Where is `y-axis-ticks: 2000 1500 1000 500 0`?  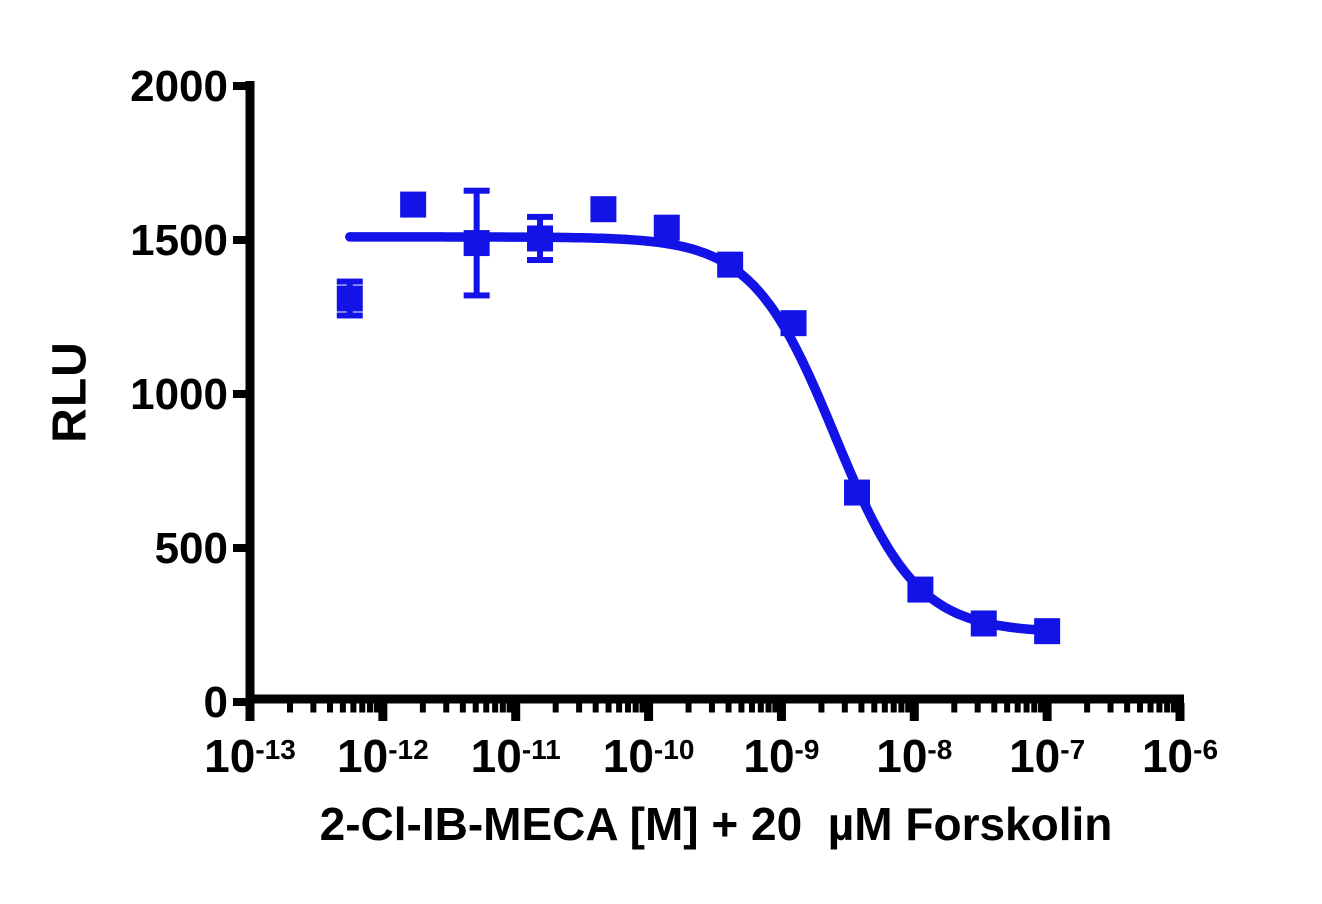
y-axis-ticks: 2000 1500 1000 500 0 is located at coordinates (190, 394).